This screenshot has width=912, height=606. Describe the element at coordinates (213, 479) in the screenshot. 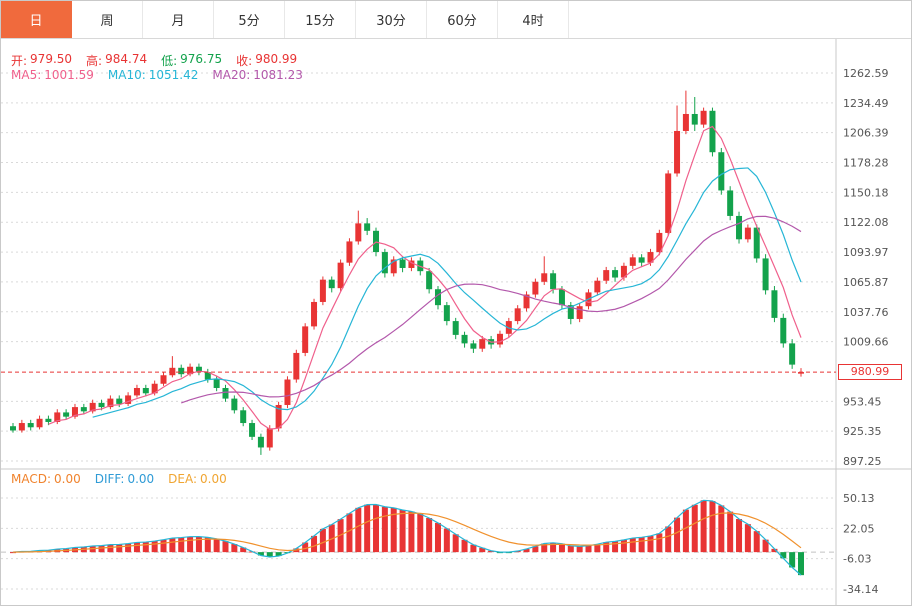

I see `dea-value: 0.00` at that location.